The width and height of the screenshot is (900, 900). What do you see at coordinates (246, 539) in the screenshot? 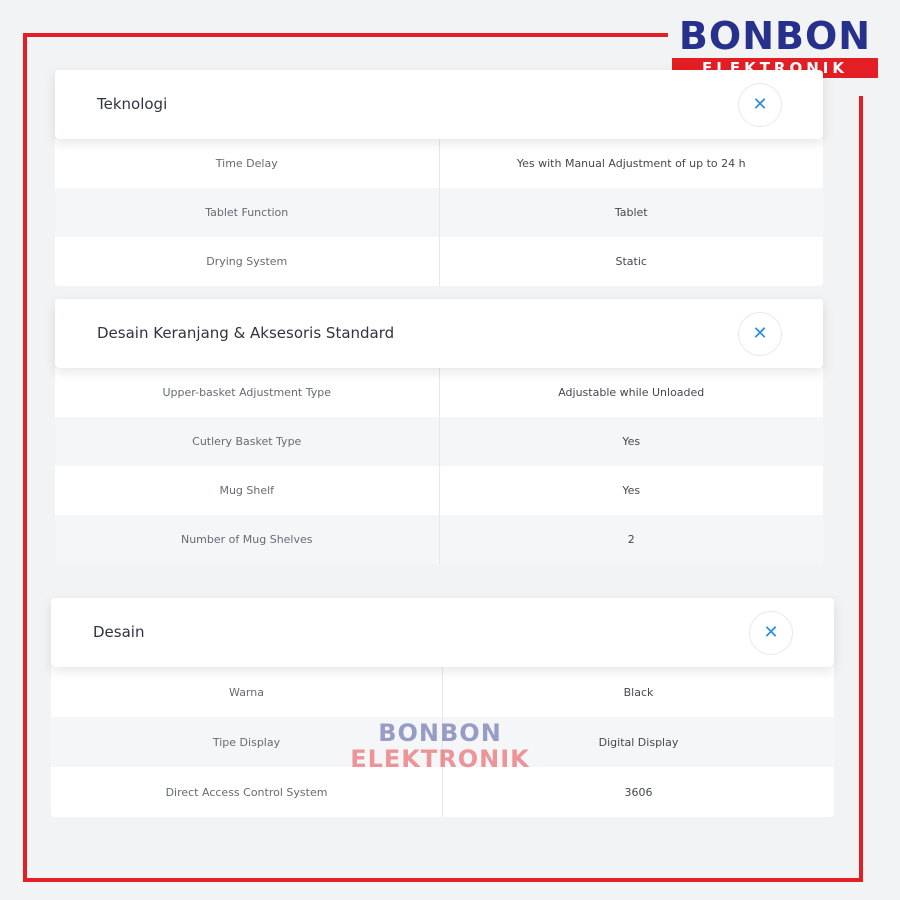
I see `spec-label: Number of Mug Shelves` at bounding box center [246, 539].